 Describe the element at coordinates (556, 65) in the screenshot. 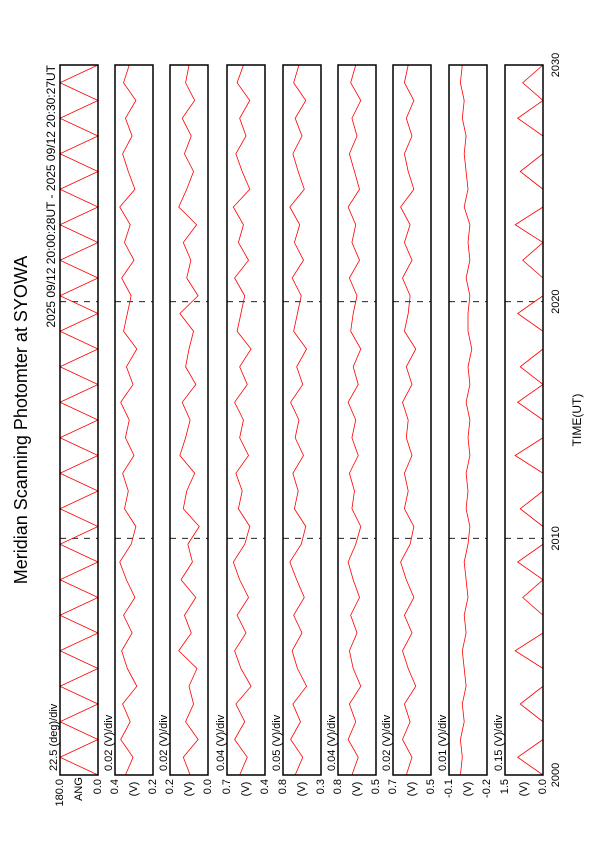

I see `x-tick-label: 2030` at that location.